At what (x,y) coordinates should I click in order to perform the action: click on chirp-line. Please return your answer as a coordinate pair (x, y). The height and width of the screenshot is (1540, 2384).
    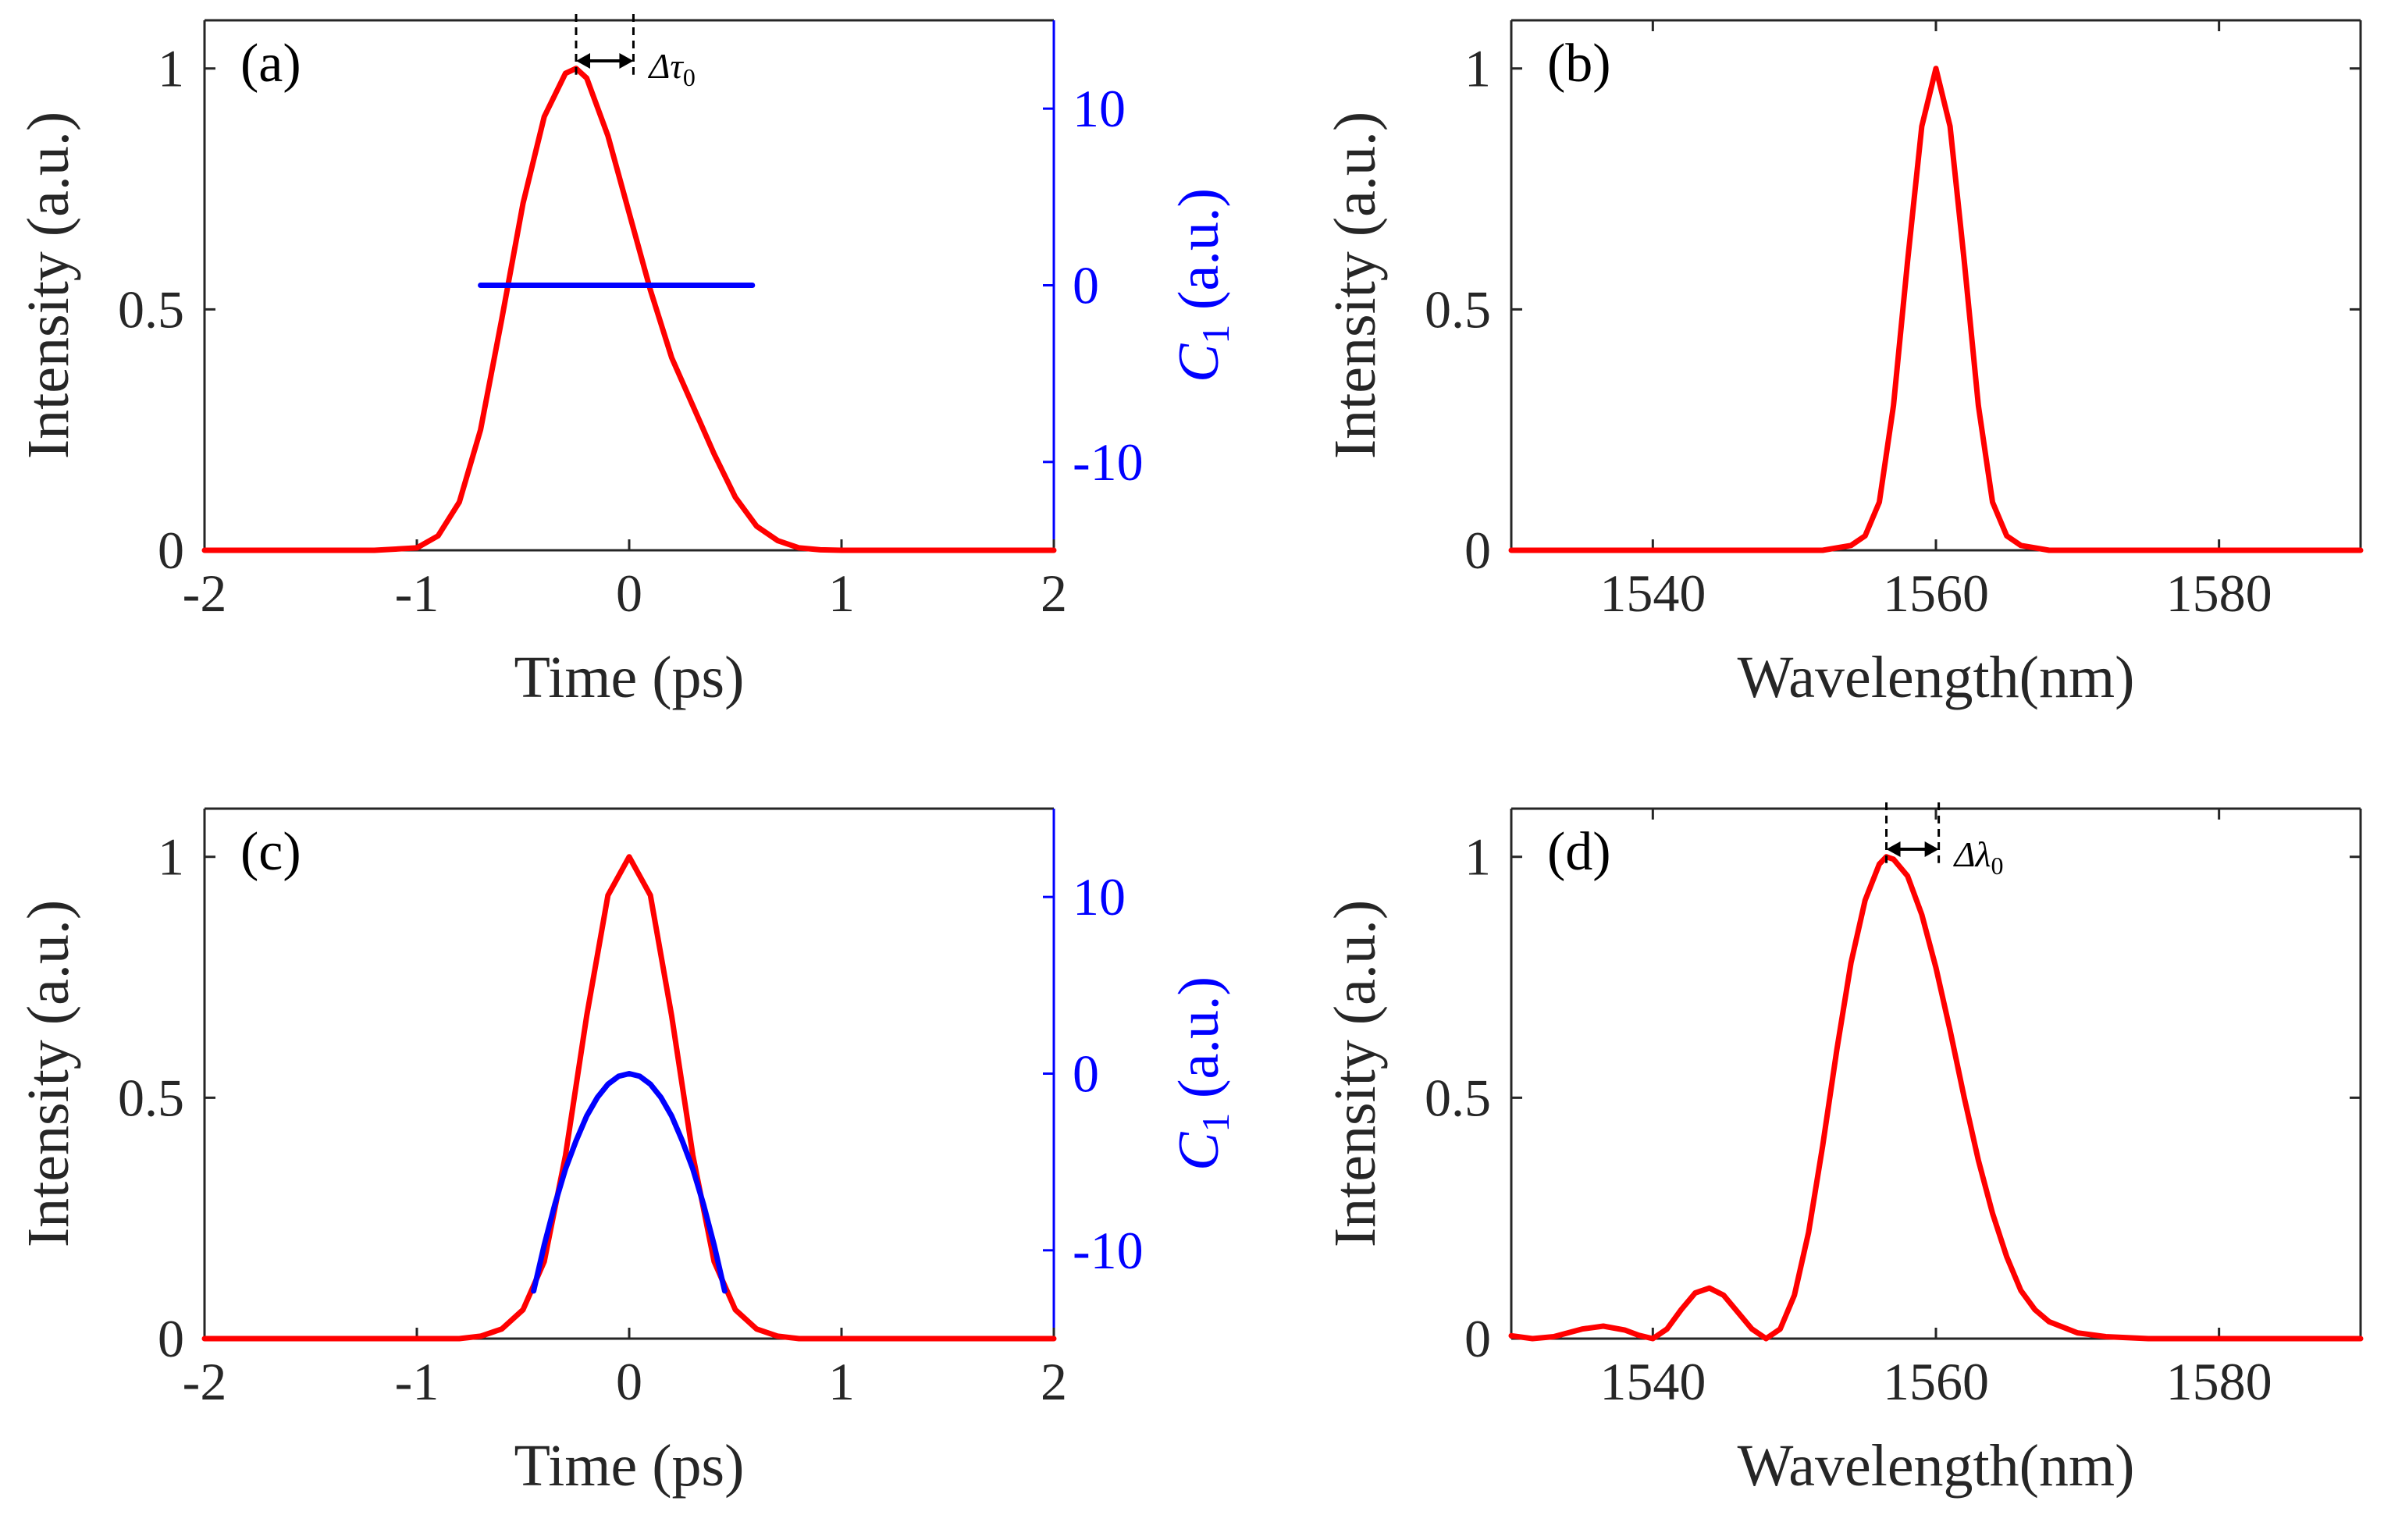
    Looking at the image, I should click on (629, 1182).